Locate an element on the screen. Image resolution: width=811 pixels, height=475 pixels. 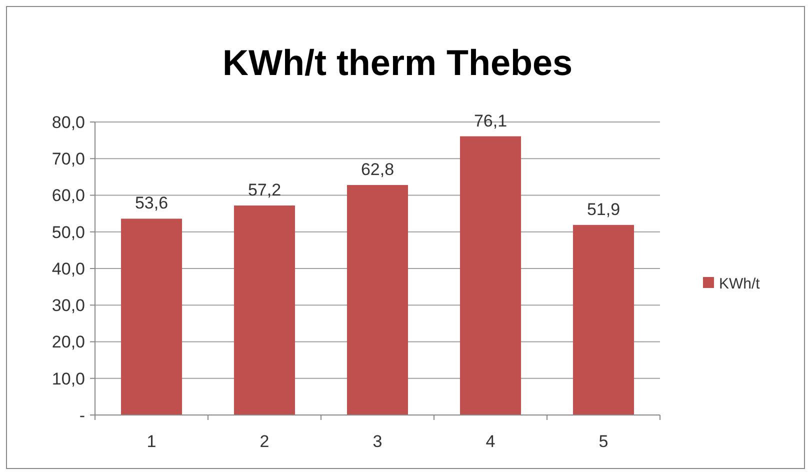
data-label: 57,2 is located at coordinates (265, 190).